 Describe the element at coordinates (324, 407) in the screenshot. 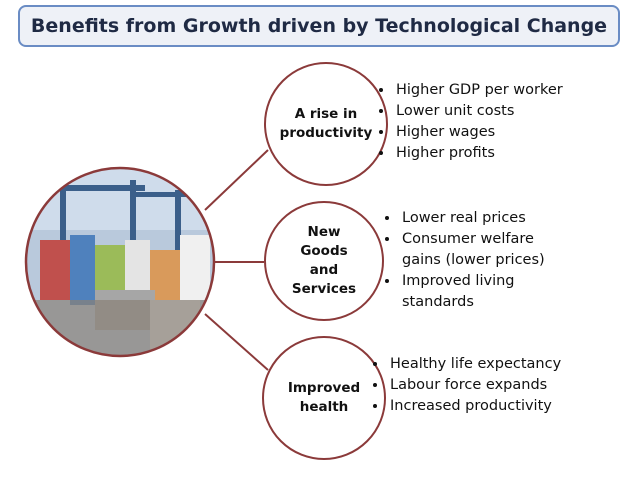

I see `label-line: health` at that location.